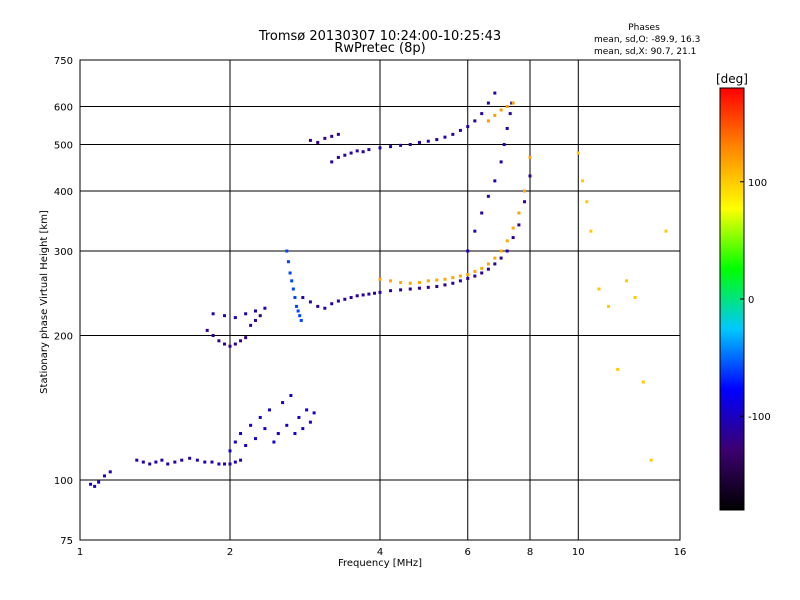 Image resolution: width=800 pixels, height=600 pixels. What do you see at coordinates (732, 79) in the screenshot?
I see `colorbar-label: [deg]` at bounding box center [732, 79].